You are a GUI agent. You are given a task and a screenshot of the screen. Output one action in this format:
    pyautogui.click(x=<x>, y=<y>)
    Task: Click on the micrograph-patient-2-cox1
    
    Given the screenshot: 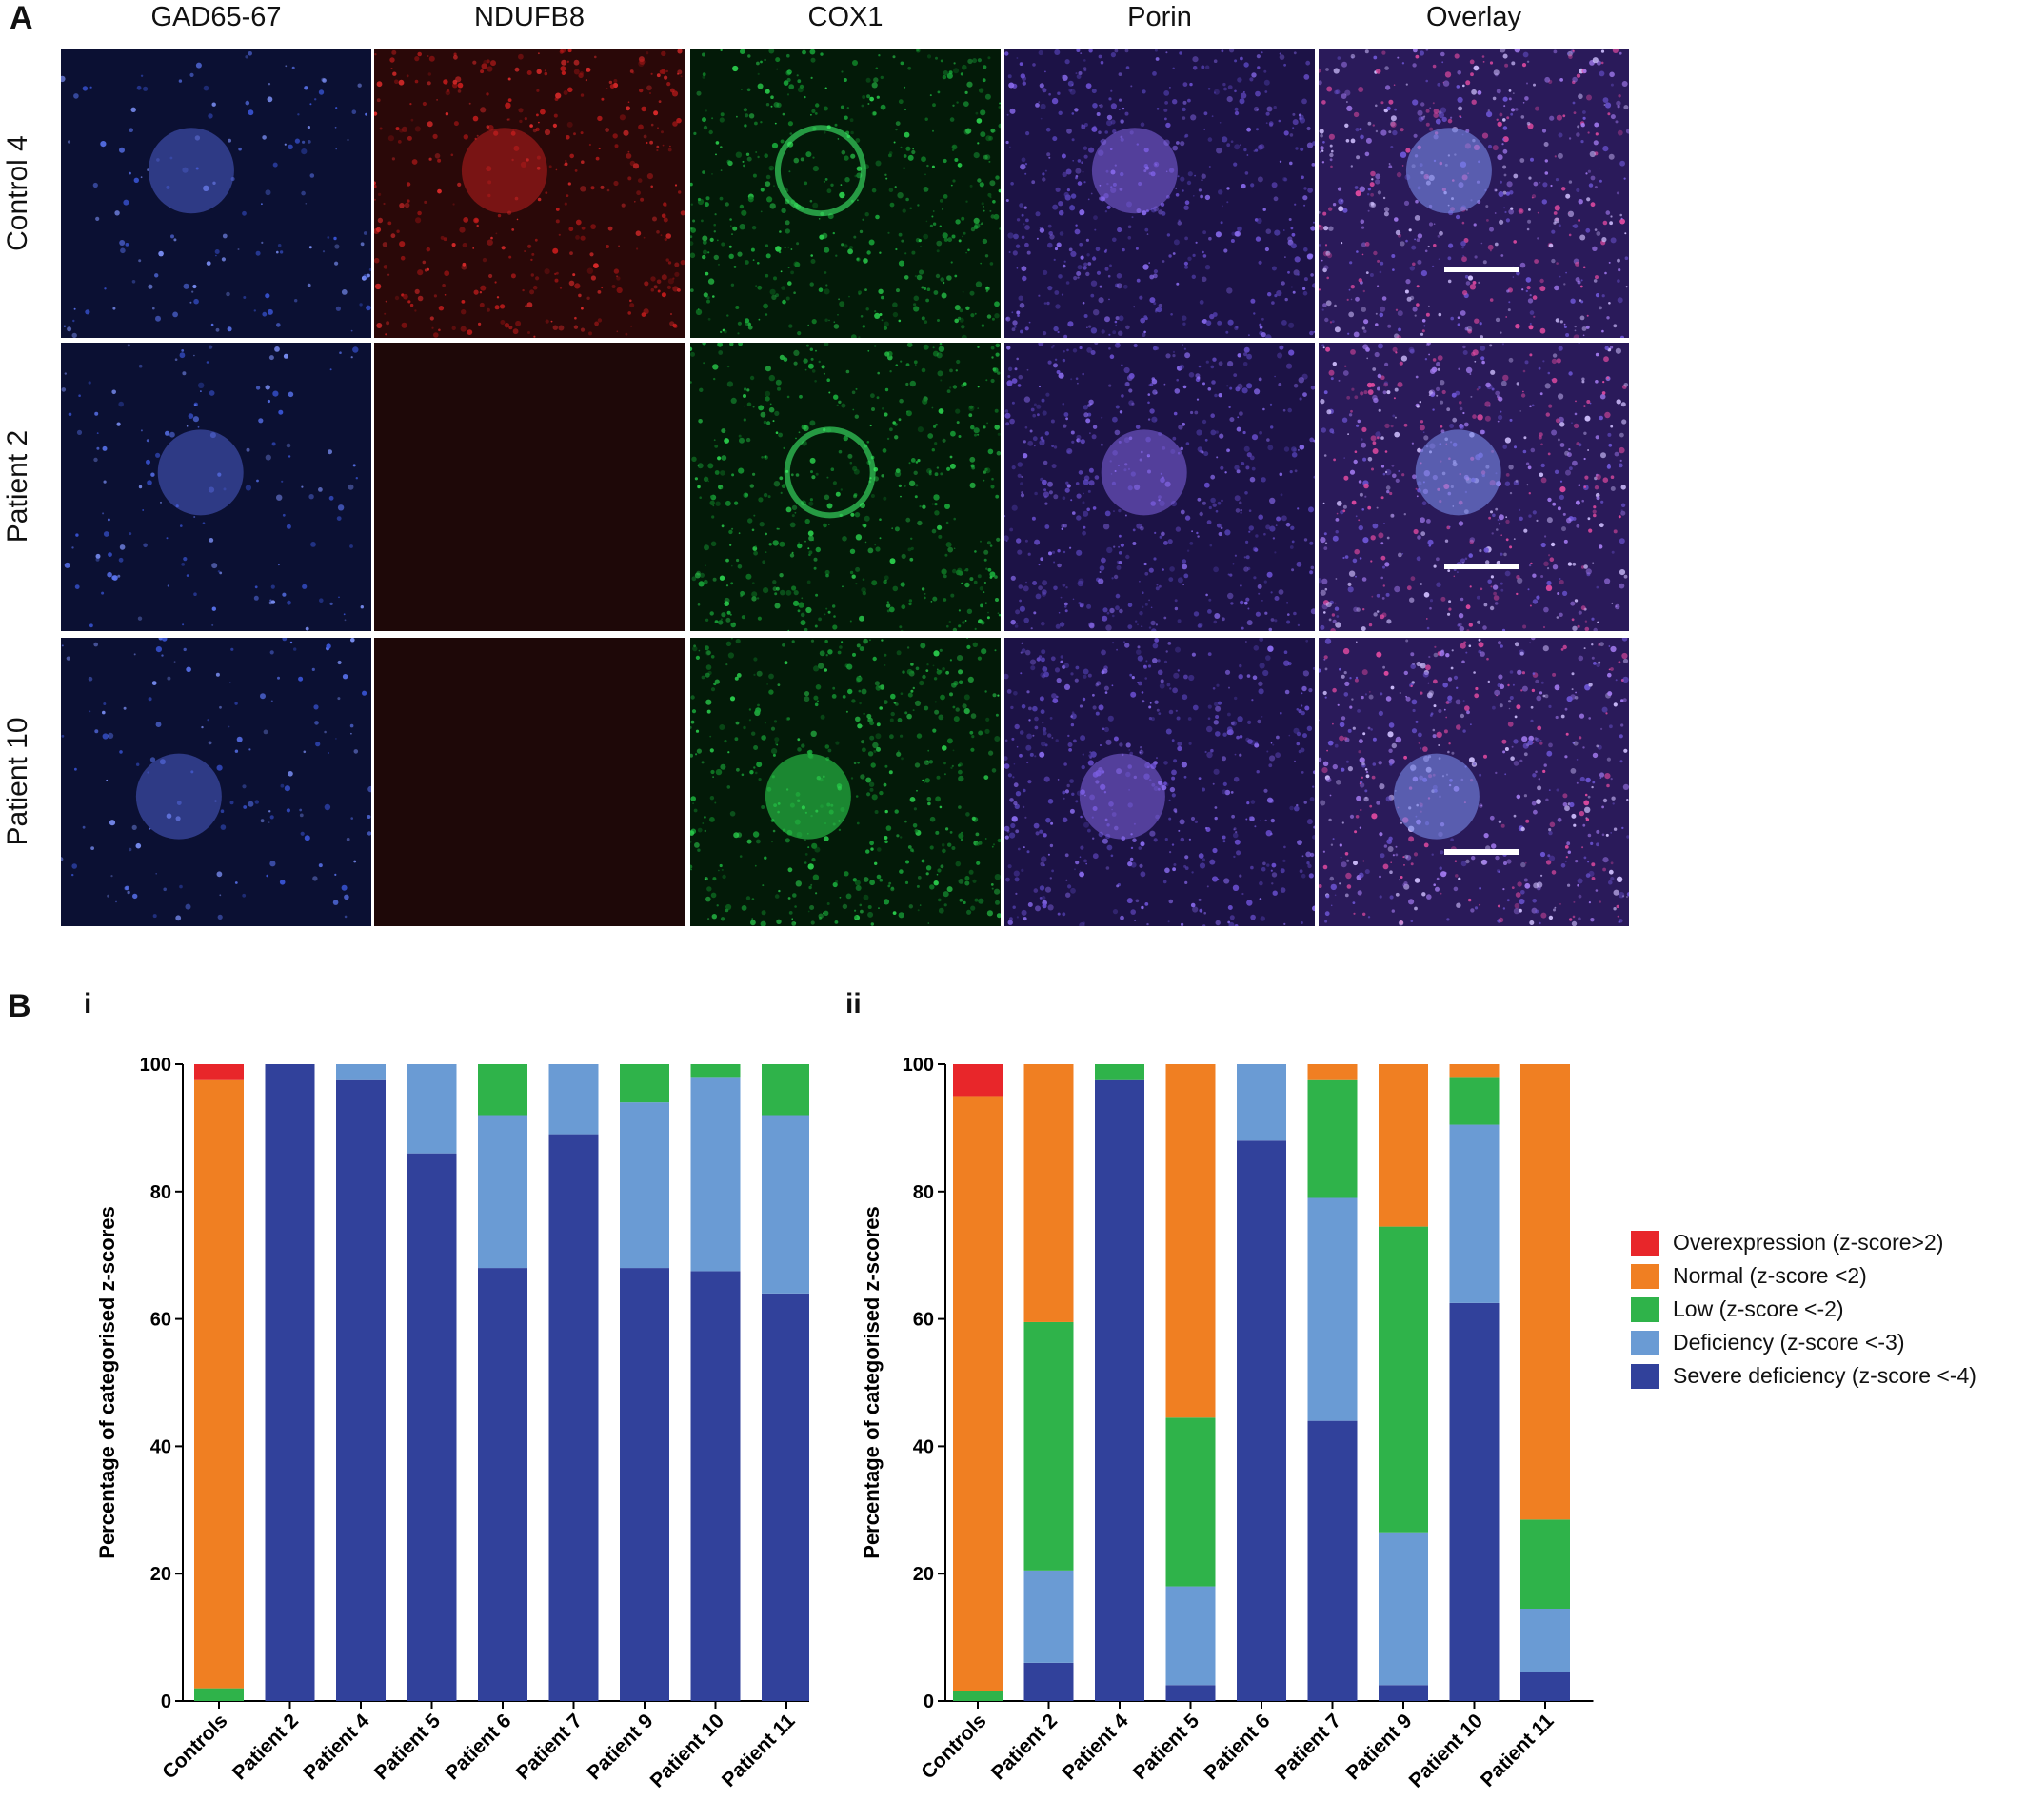 What is the action you would take?
    pyautogui.click(x=845, y=487)
    